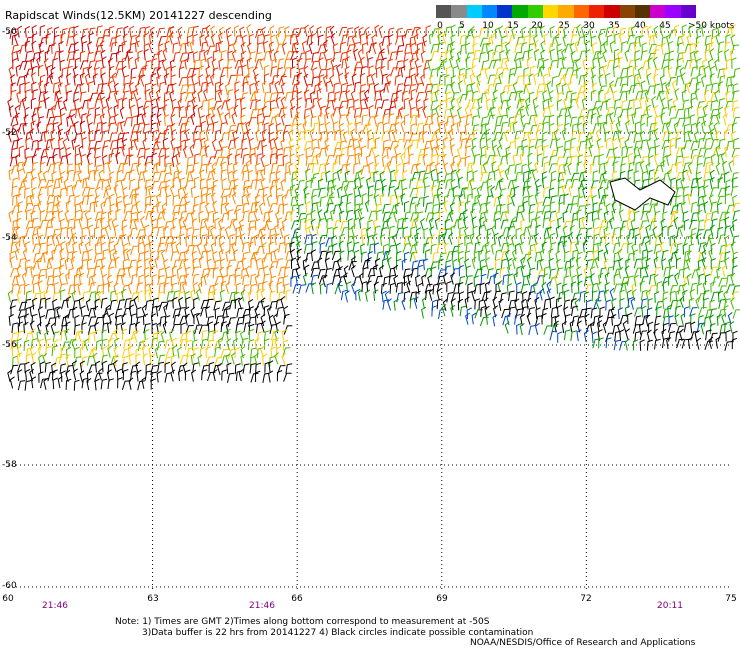 This screenshot has width=740, height=650. Describe the element at coordinates (262, 606) in the screenshot. I see `pass-time-2: 21:46` at that location.